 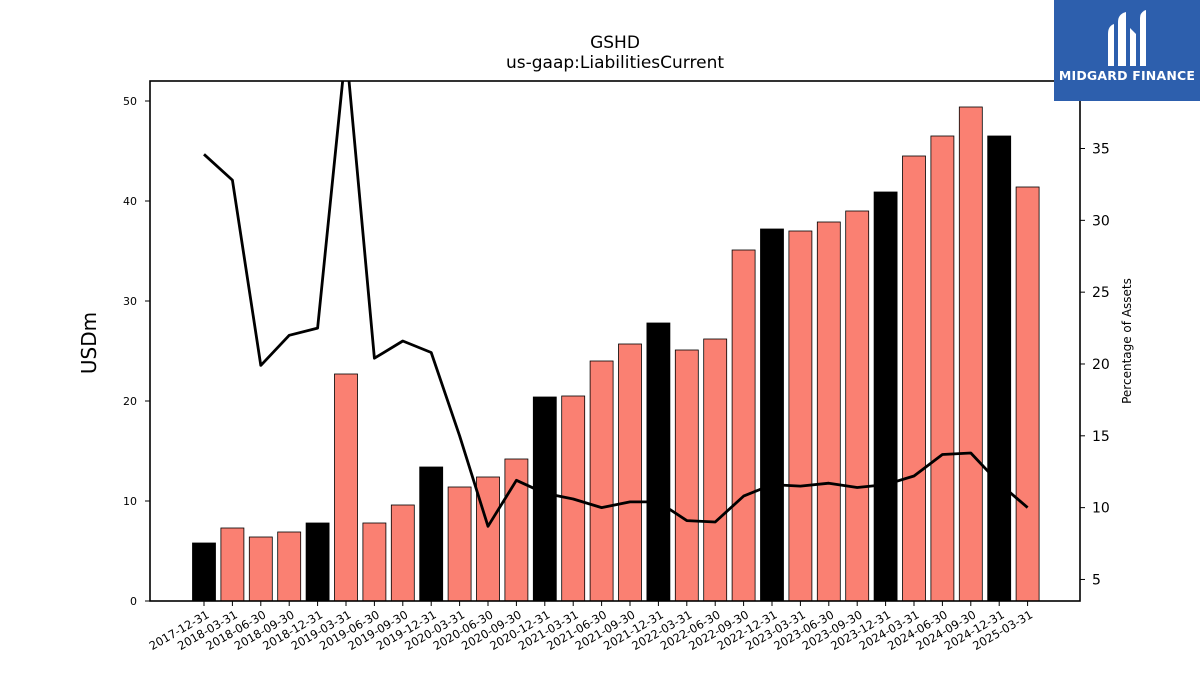 I want to click on y-tick-label-left: 30, so click(x=130, y=301).